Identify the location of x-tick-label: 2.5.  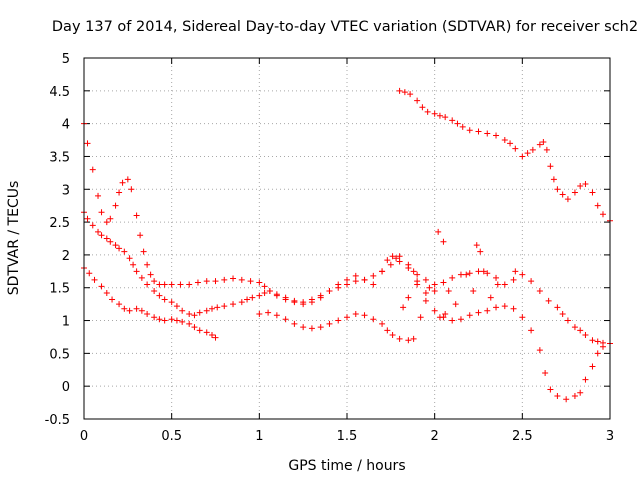
(522, 436).